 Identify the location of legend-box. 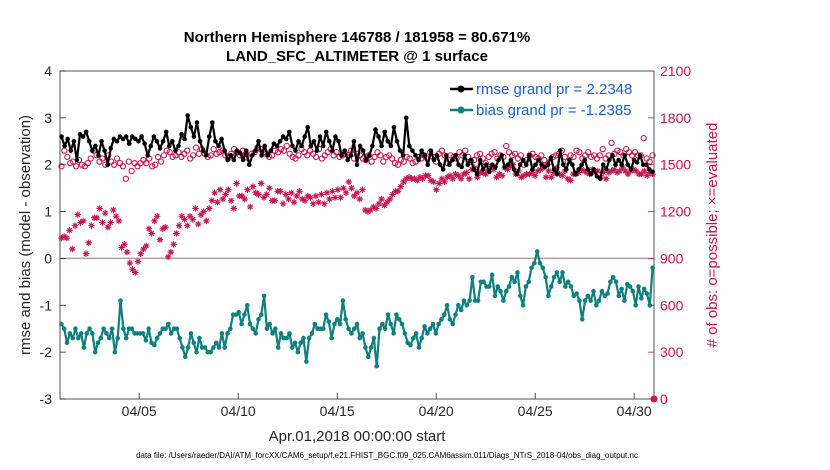
(546, 98).